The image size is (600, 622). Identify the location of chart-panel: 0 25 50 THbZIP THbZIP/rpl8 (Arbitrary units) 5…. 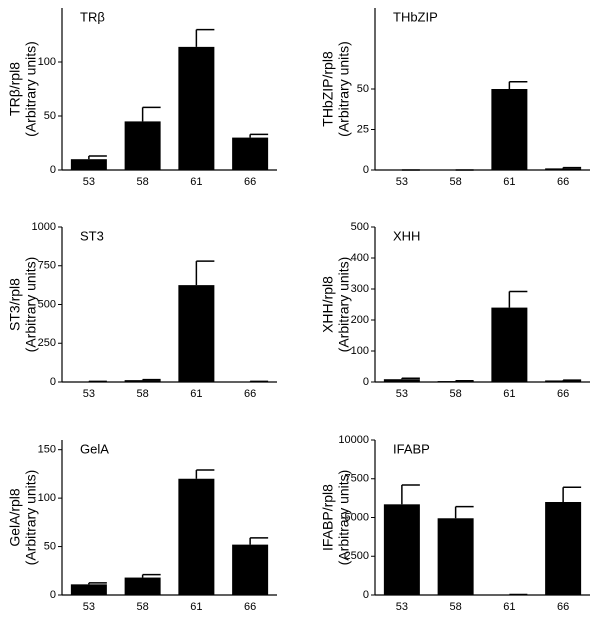
(455, 98).